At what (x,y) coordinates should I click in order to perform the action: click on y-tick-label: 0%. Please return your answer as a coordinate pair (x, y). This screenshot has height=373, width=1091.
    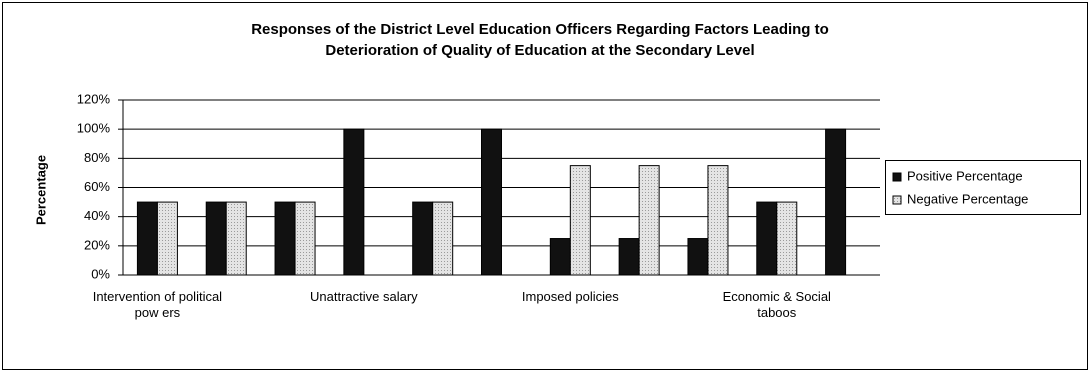
    Looking at the image, I should click on (100, 273).